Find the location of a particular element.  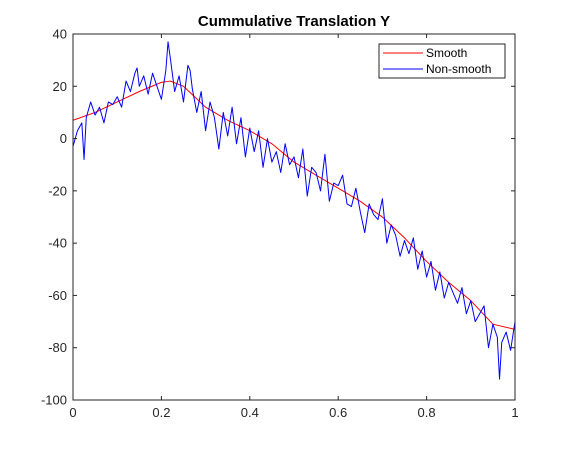

legend: Smooth Non-smooth is located at coordinates (442, 61).